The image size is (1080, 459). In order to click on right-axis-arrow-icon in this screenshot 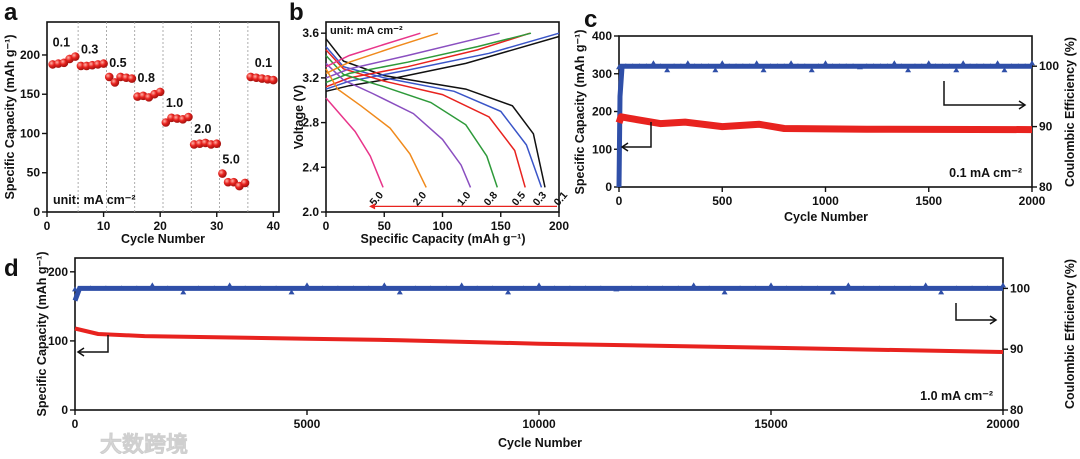, I will do `click(984, 93)`.